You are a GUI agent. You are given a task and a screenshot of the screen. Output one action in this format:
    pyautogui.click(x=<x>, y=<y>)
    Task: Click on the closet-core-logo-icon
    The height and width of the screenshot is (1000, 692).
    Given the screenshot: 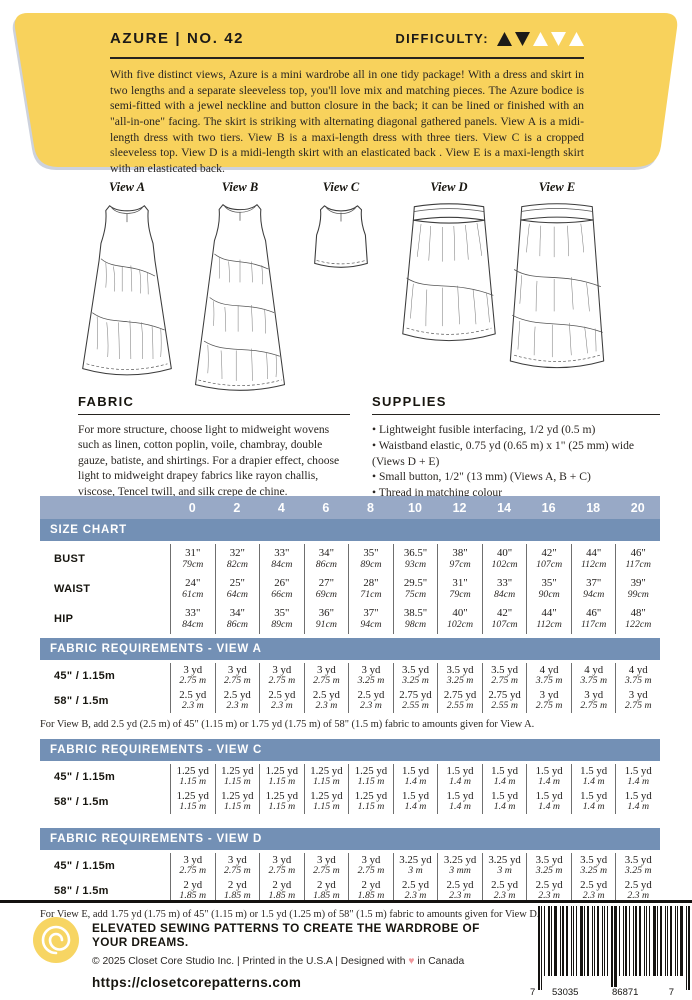 What is the action you would take?
    pyautogui.click(x=56, y=942)
    